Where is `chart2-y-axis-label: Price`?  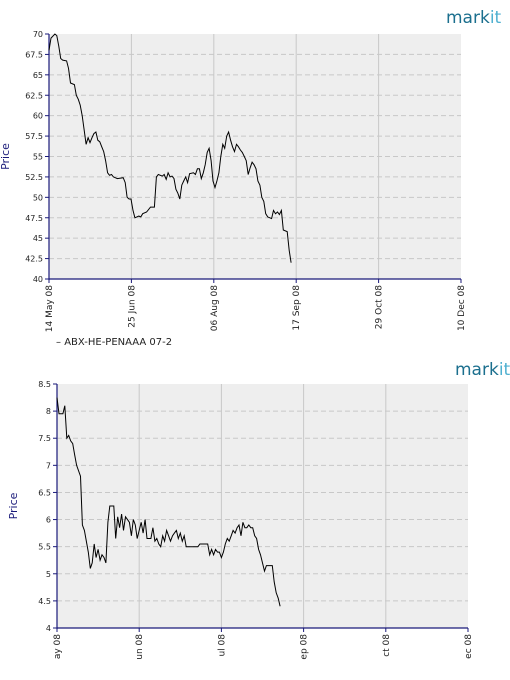 chart2-y-axis-label: Price is located at coordinates (13, 505).